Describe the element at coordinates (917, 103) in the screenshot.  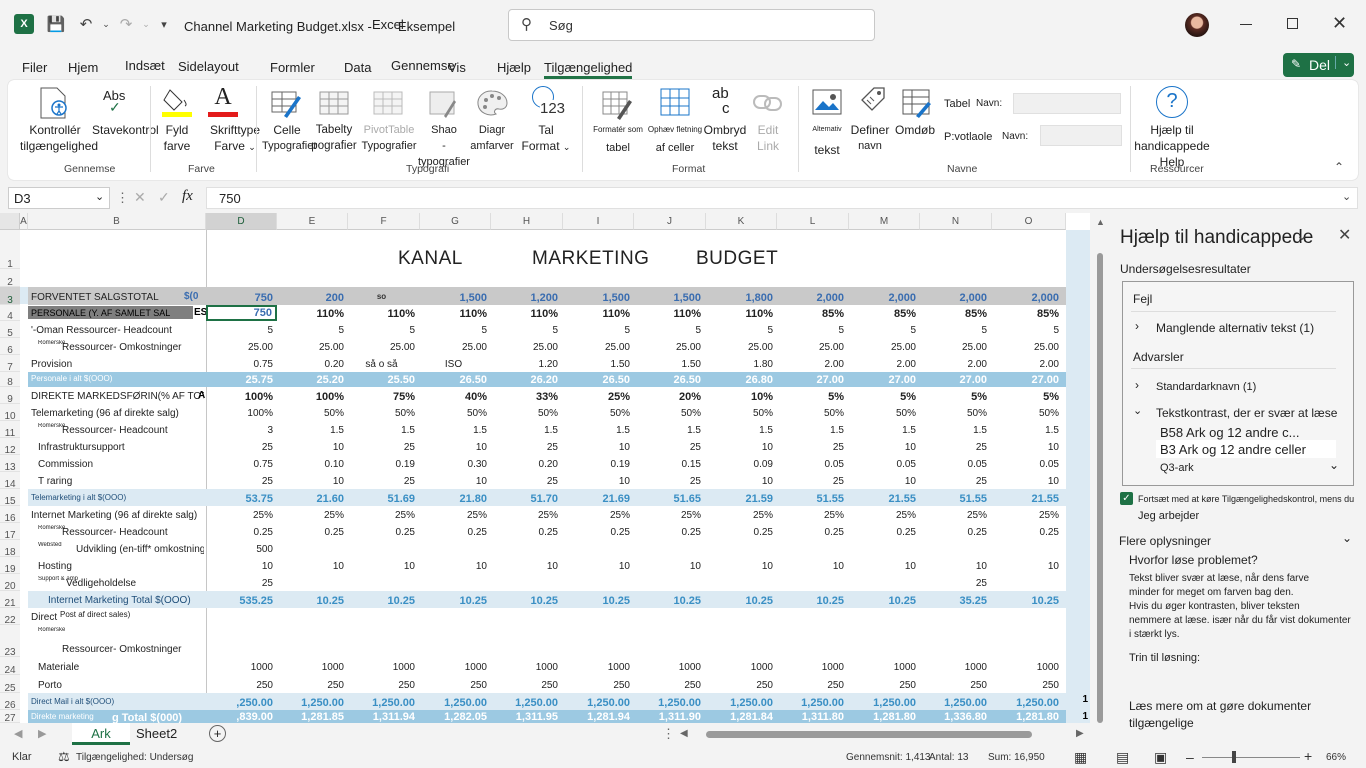
I see `rename-icon` at that location.